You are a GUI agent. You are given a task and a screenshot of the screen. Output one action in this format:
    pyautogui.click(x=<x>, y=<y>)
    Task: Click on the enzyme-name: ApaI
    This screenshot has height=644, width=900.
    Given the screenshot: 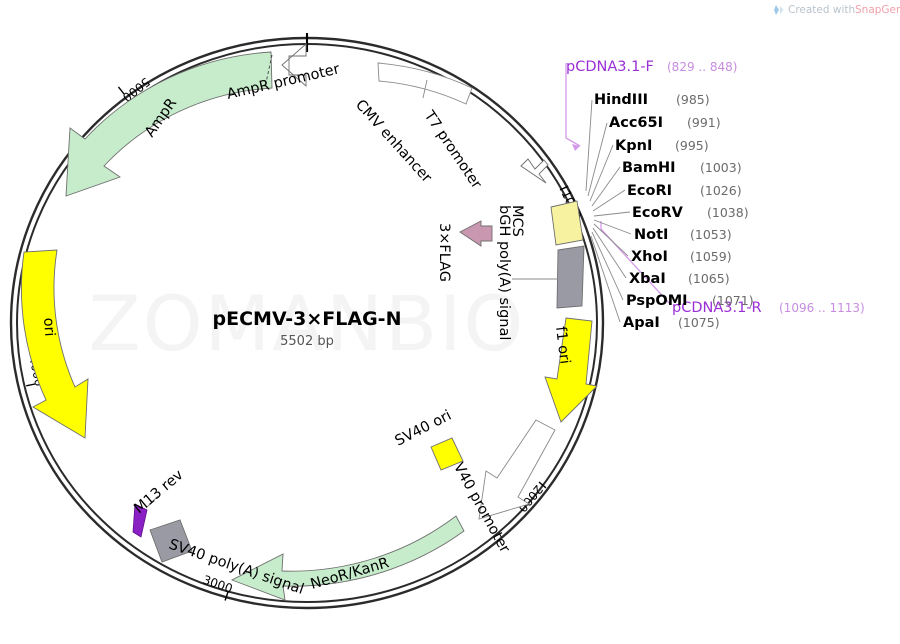 What is the action you would take?
    pyautogui.click(x=641, y=323)
    